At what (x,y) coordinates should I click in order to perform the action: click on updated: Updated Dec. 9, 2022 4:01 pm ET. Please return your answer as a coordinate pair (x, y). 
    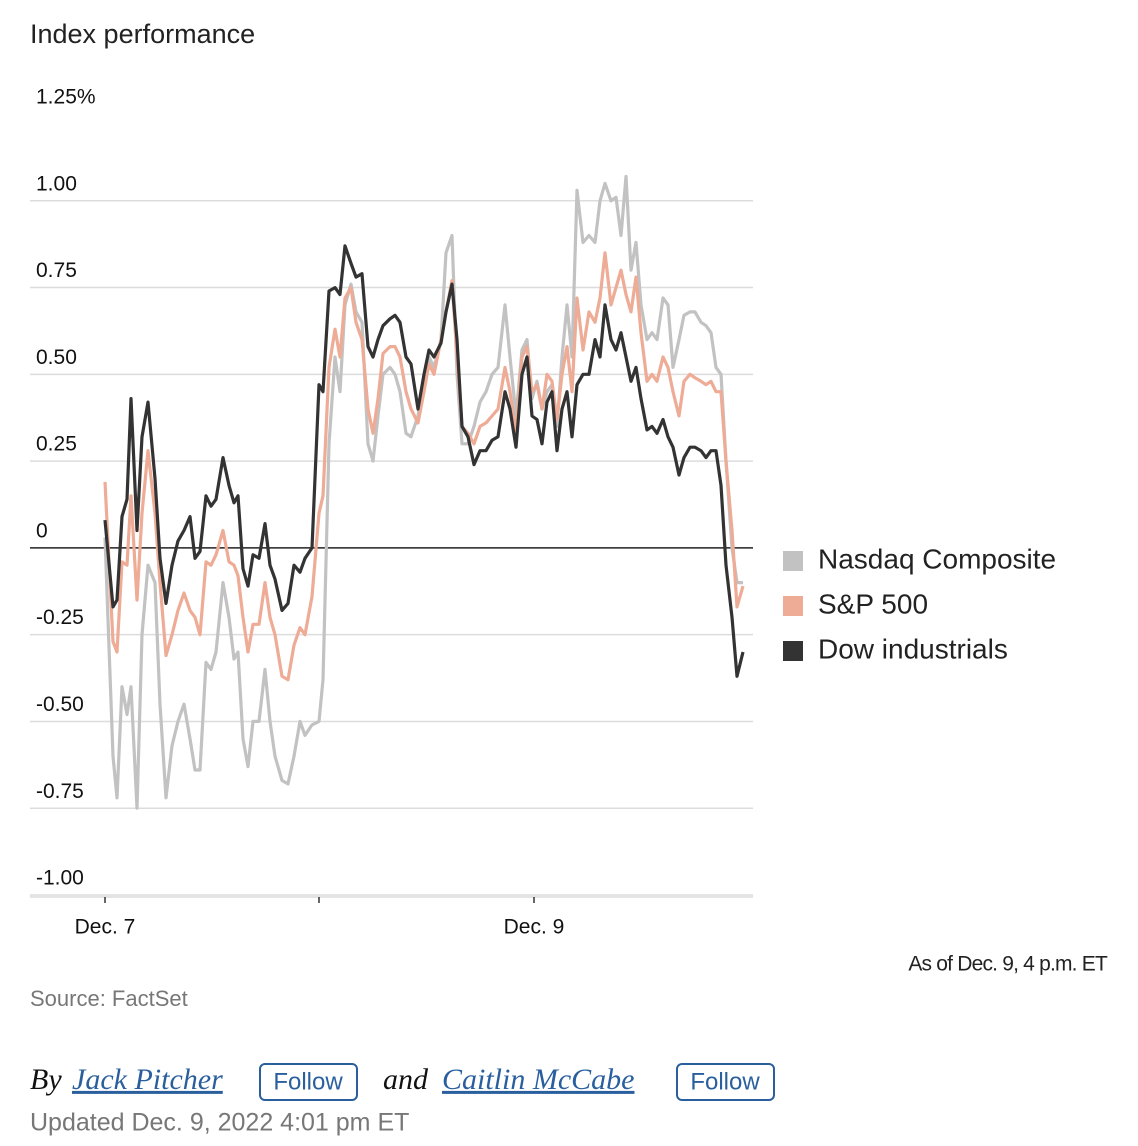
    Looking at the image, I should click on (219, 1123).